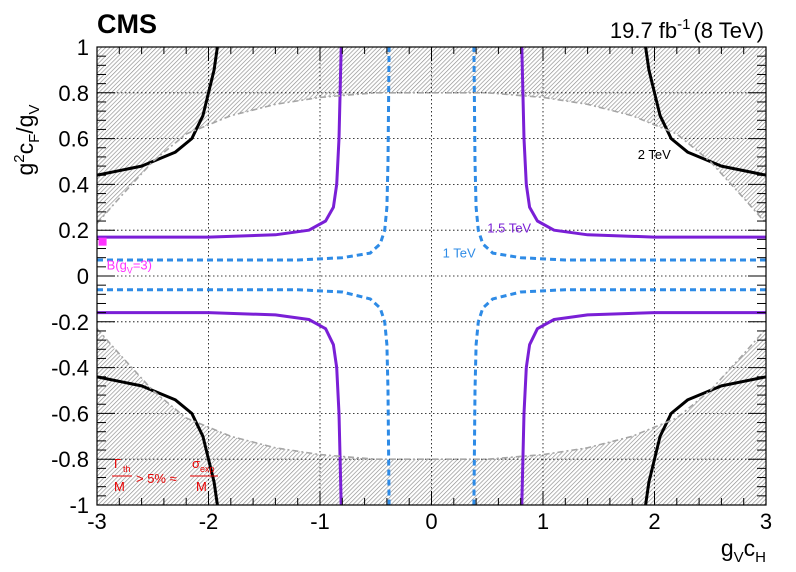  Describe the element at coordinates (543, 521) in the screenshot. I see `x-tick-label: 1` at that location.